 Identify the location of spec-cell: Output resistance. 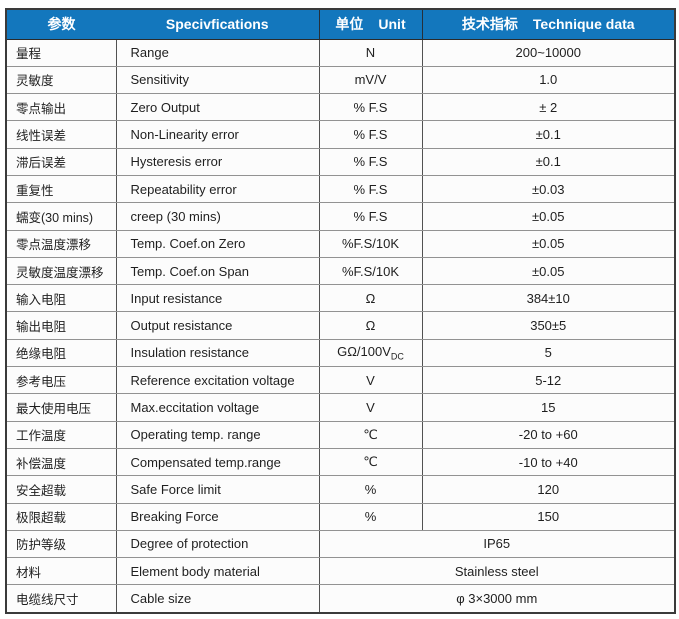
(217, 325).